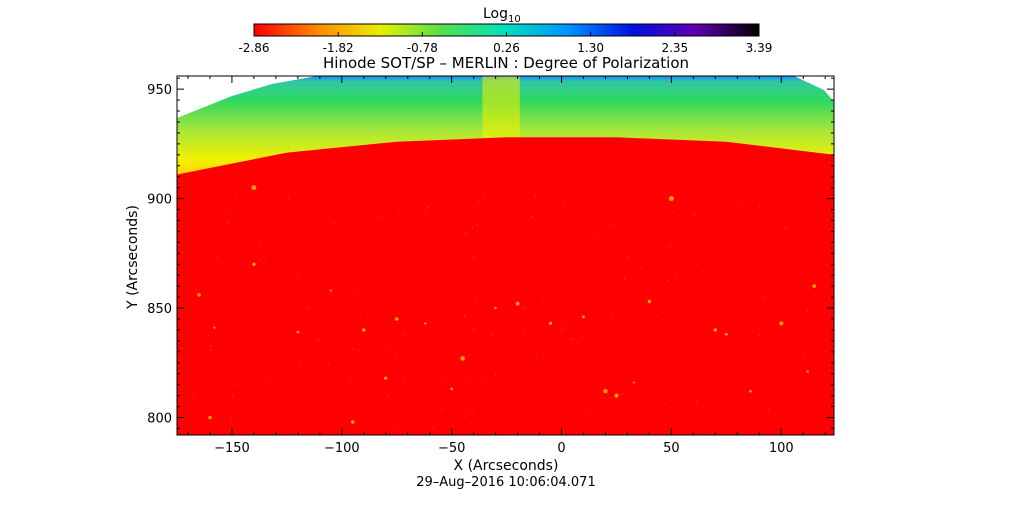  Describe the element at coordinates (505, 482) in the screenshot. I see `timestamp: 29–Aug–2016 10:06:04.071` at that location.